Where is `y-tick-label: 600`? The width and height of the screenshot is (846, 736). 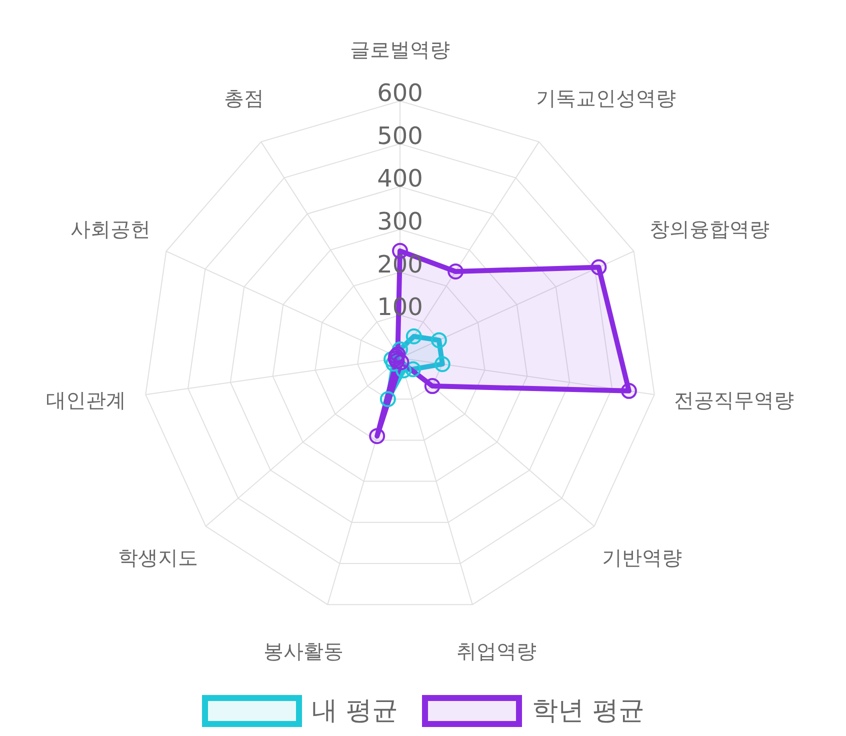
y-tick-label: 600 is located at coordinates (400, 93).